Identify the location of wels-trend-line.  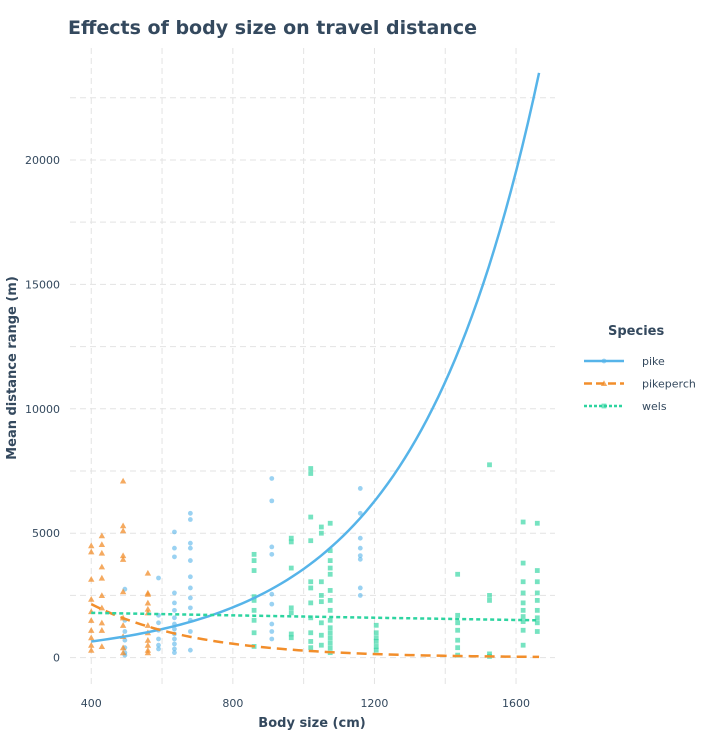
(315, 616).